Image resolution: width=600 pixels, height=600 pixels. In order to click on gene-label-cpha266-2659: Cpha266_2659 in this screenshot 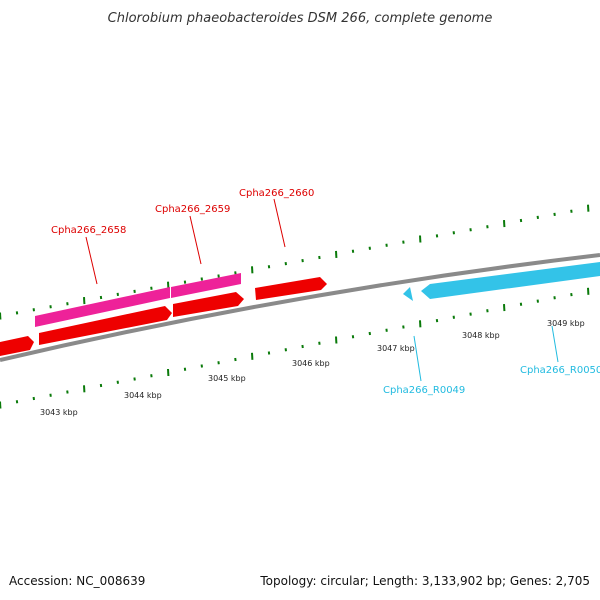, I will do `click(192, 209)`.